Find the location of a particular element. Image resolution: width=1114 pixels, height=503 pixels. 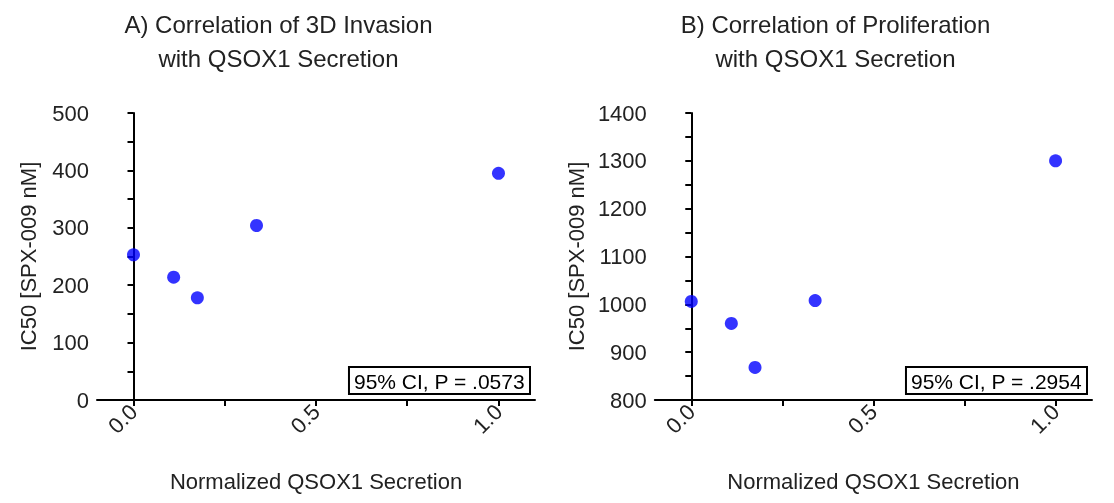

y-tick-label: 100 is located at coordinates (70, 343).